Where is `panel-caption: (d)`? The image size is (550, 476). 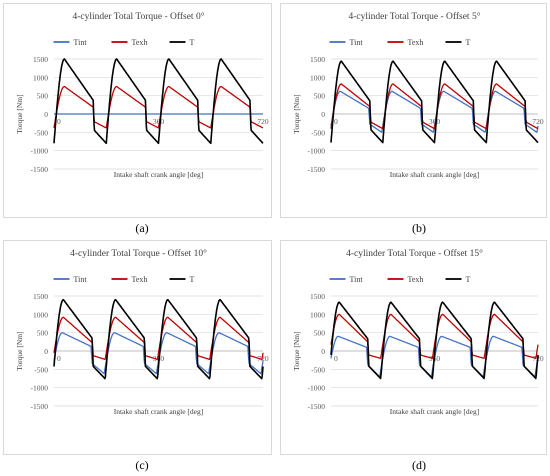 panel-caption: (d) is located at coordinates (419, 465).